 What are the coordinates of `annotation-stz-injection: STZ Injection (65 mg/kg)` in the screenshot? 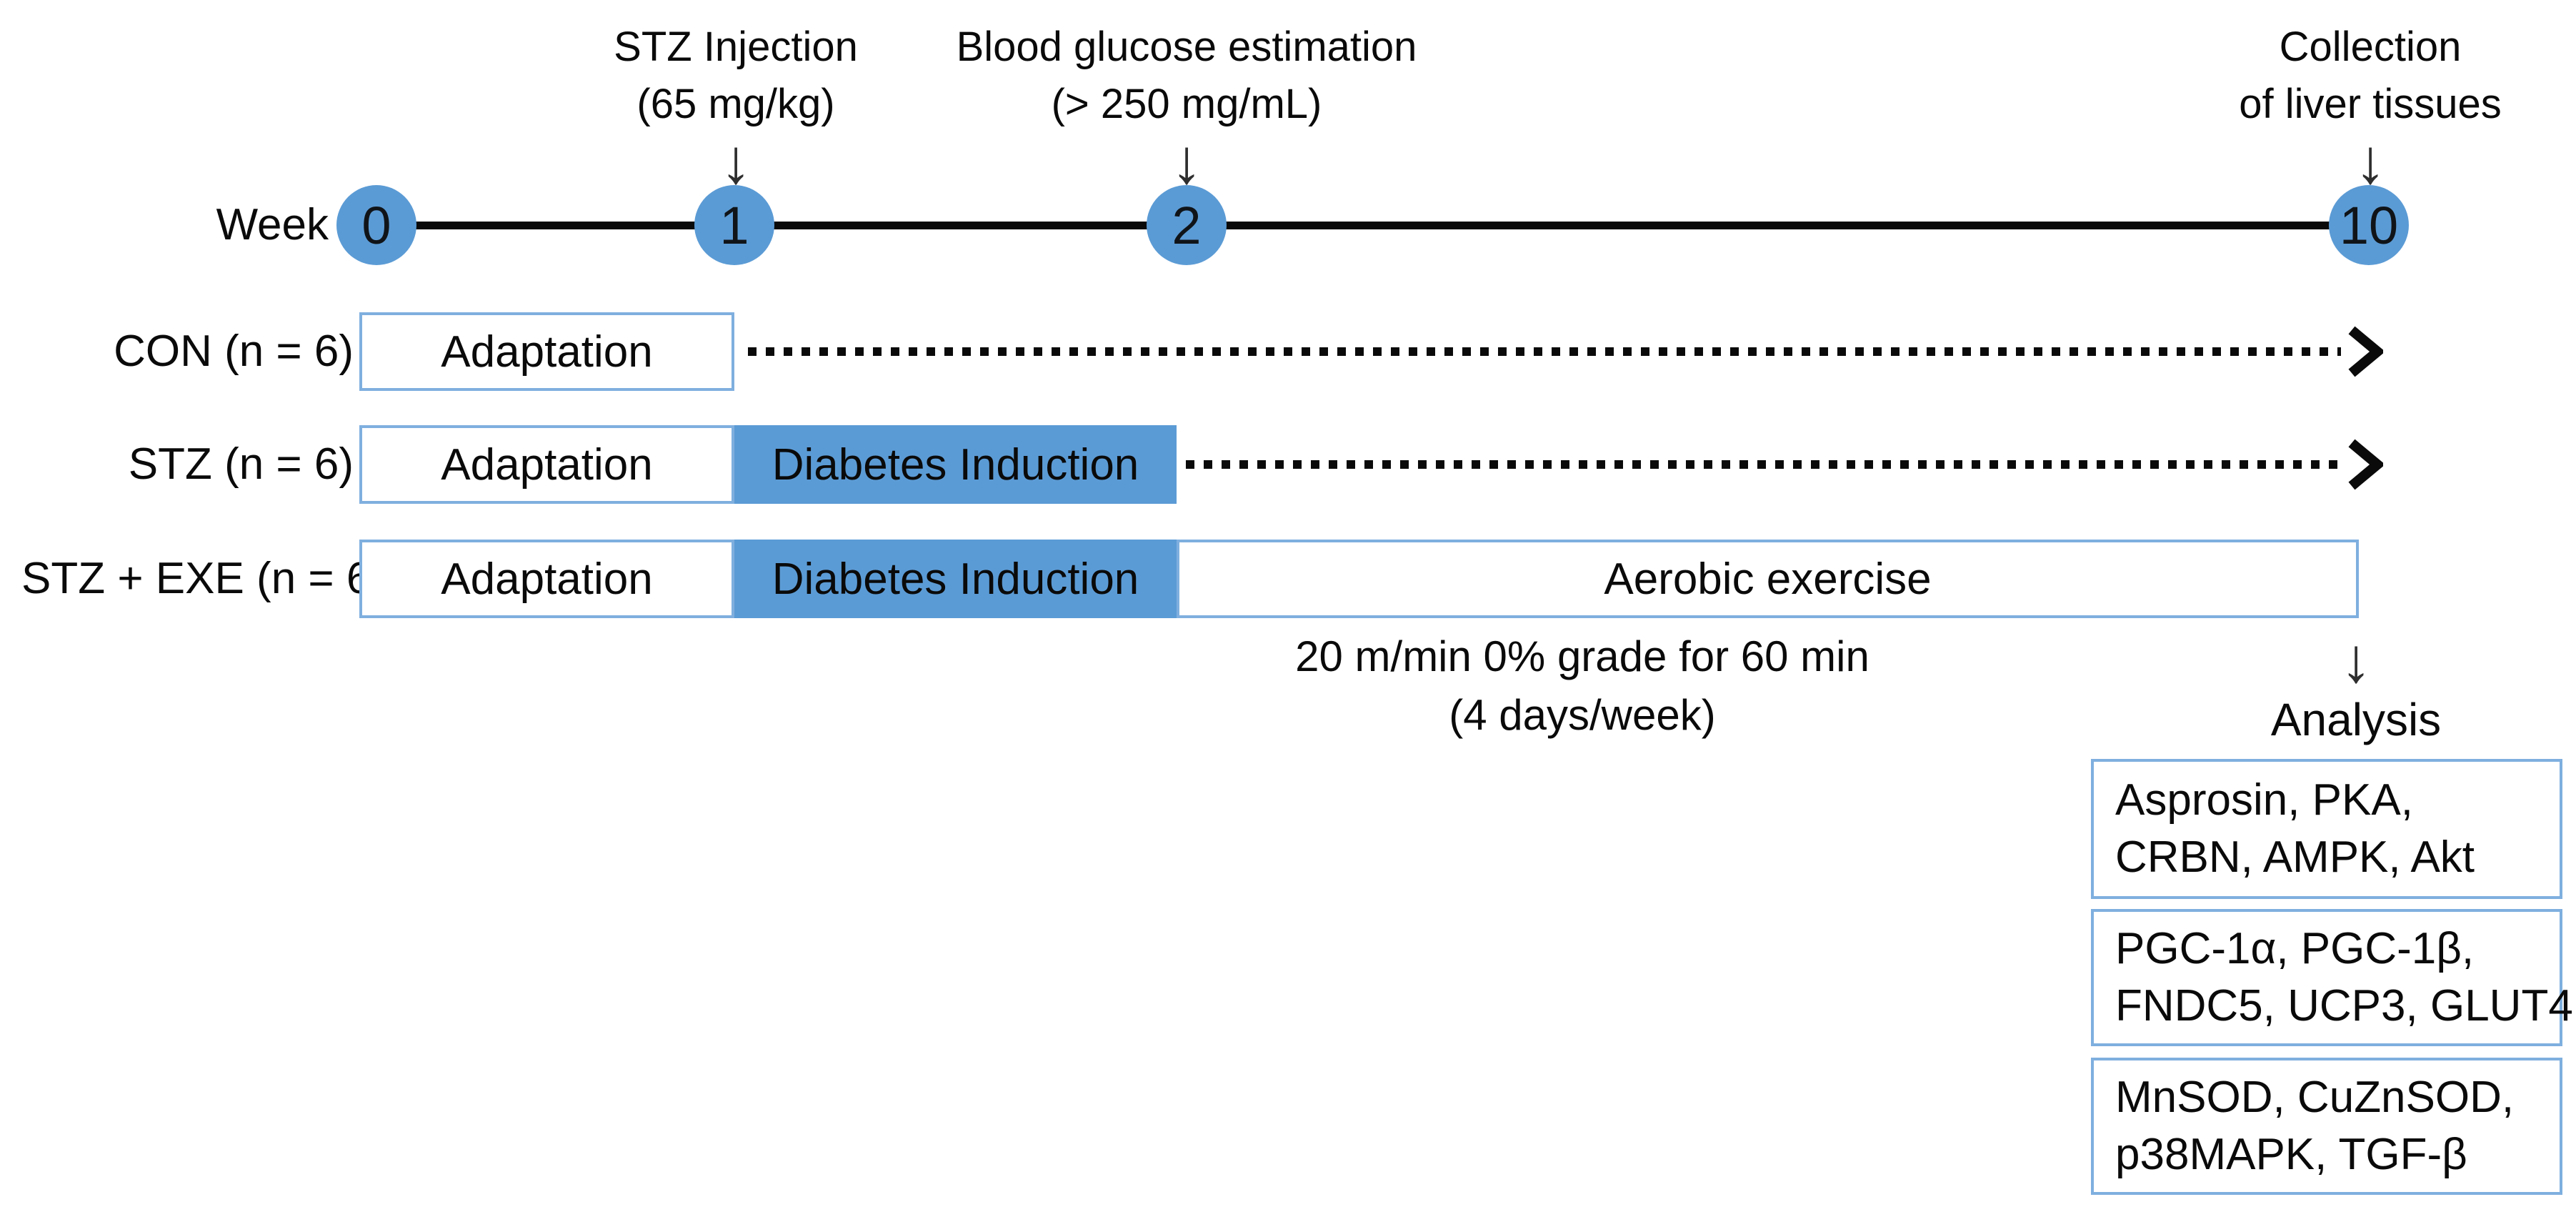 It's located at (736, 76).